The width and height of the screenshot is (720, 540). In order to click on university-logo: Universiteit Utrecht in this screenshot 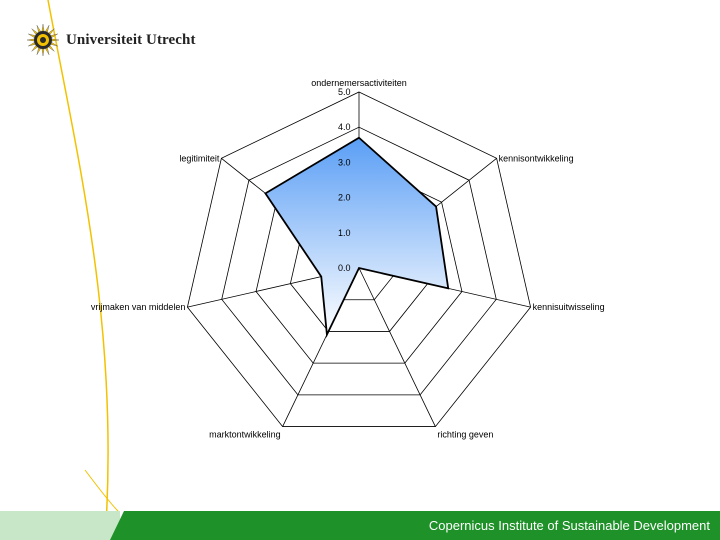, I will do `click(111, 40)`.